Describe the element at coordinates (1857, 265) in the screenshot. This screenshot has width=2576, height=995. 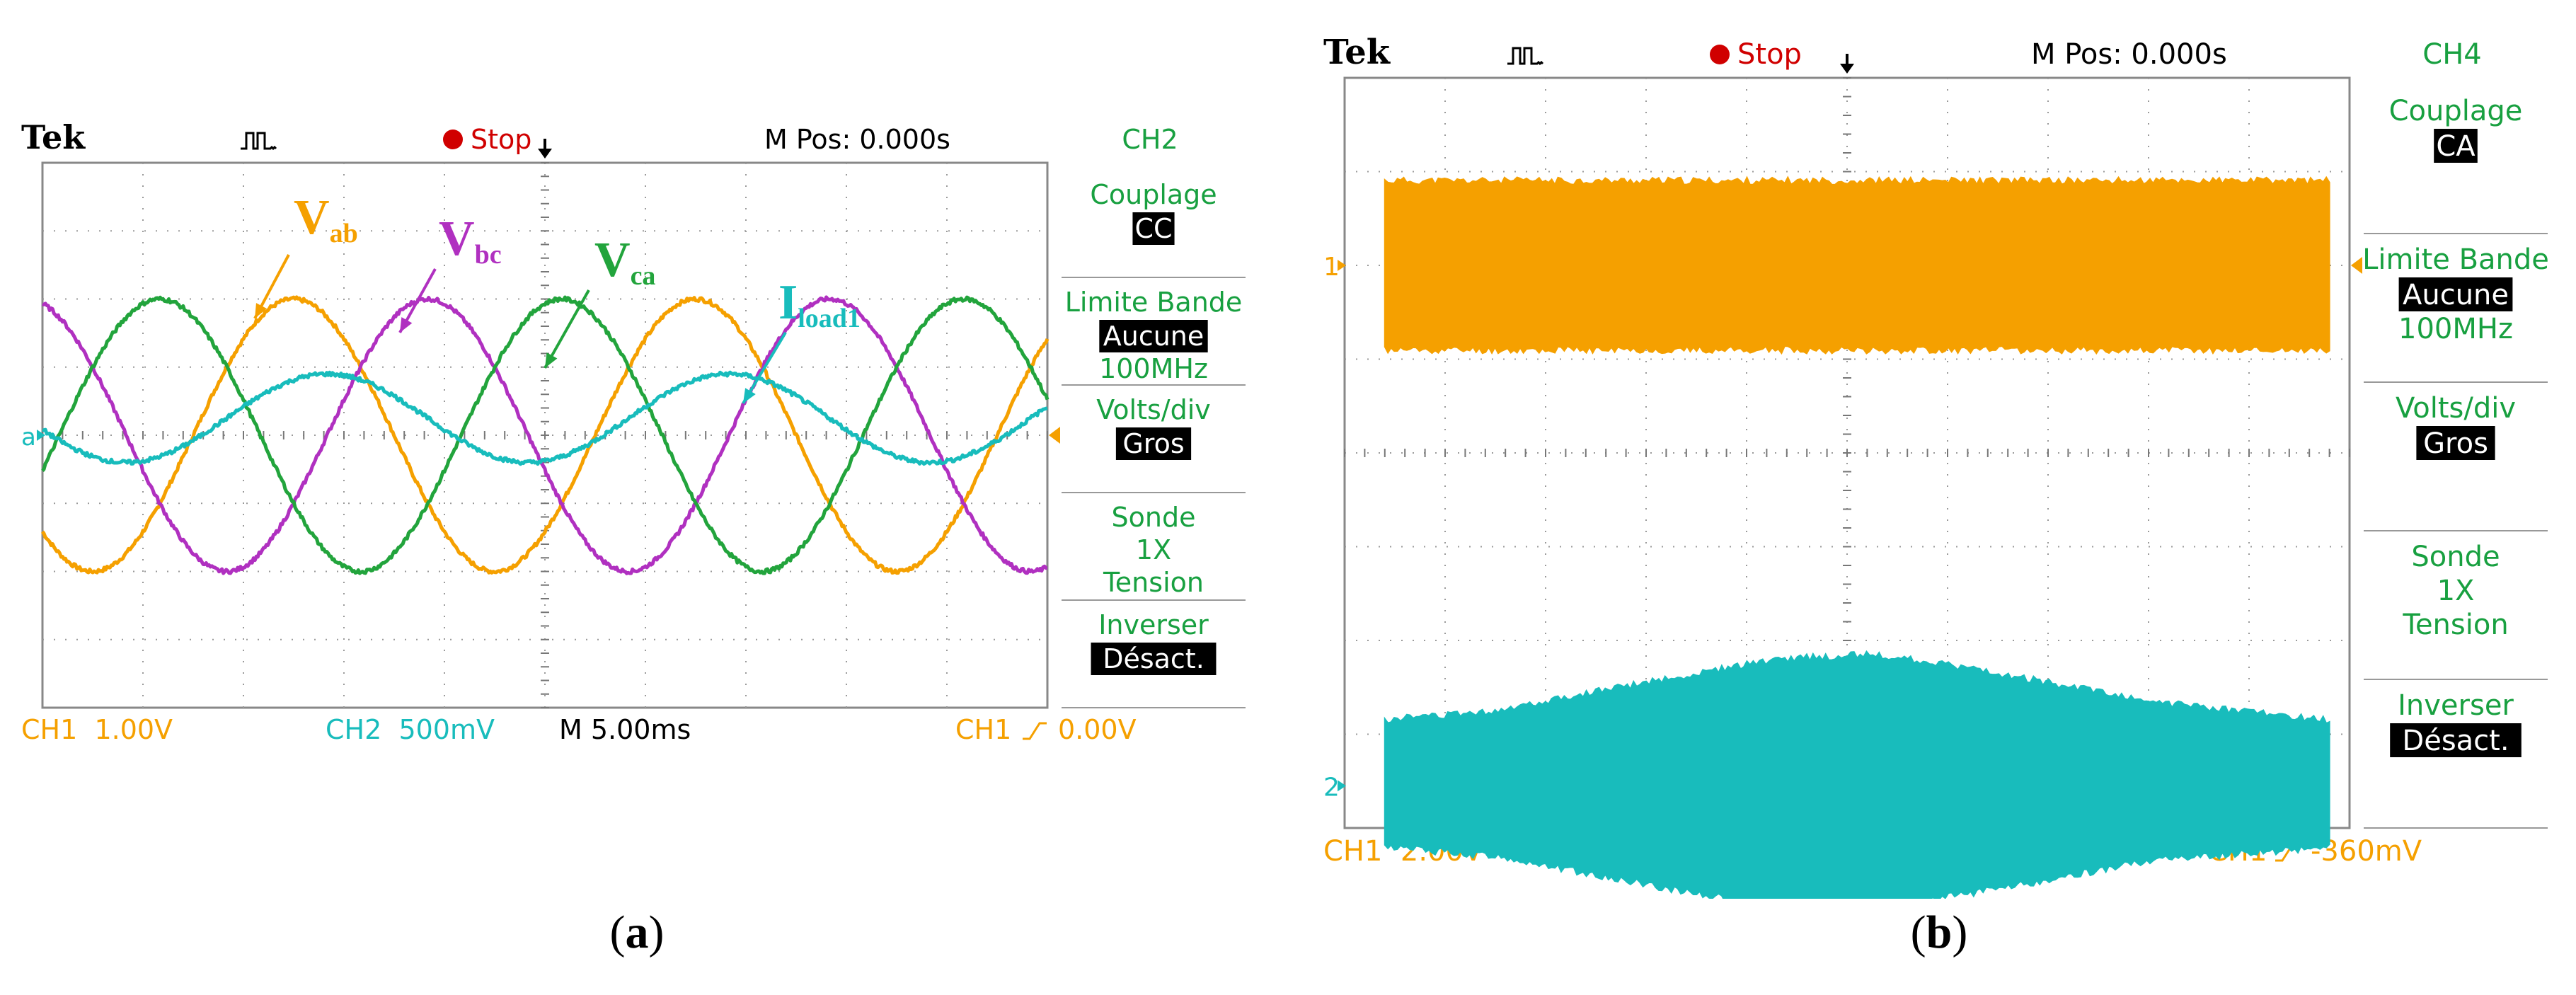
I see `waveform-ch1` at that location.